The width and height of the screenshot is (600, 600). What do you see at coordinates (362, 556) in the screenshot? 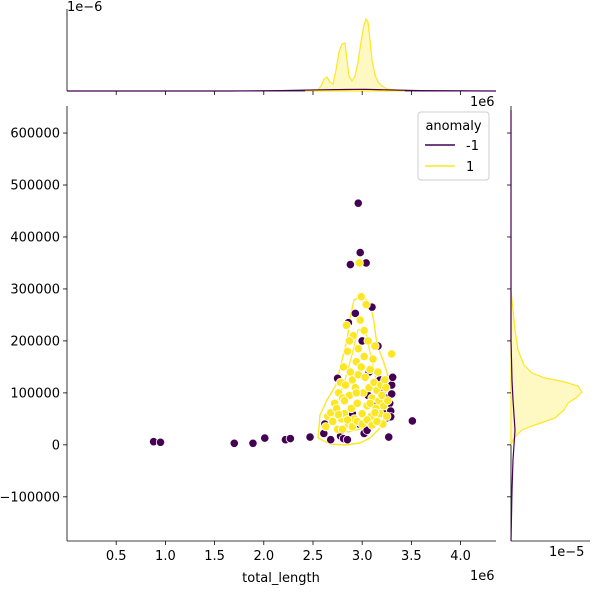
I see `x-tick-label: 3.0` at bounding box center [362, 556].